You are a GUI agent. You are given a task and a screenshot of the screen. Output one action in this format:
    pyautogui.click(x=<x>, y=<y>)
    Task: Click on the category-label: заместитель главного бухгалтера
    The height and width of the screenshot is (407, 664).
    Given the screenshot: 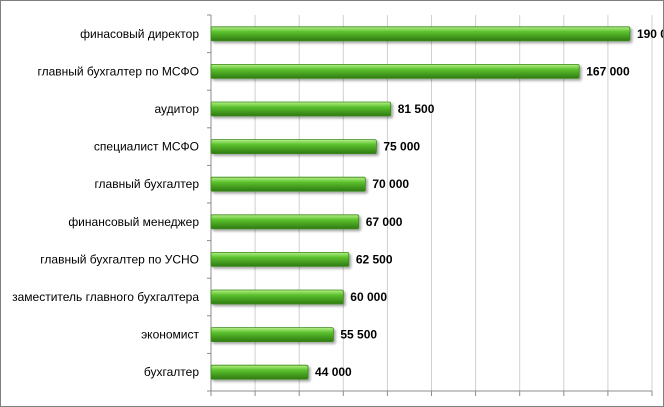 What is the action you would take?
    pyautogui.click(x=105, y=297)
    